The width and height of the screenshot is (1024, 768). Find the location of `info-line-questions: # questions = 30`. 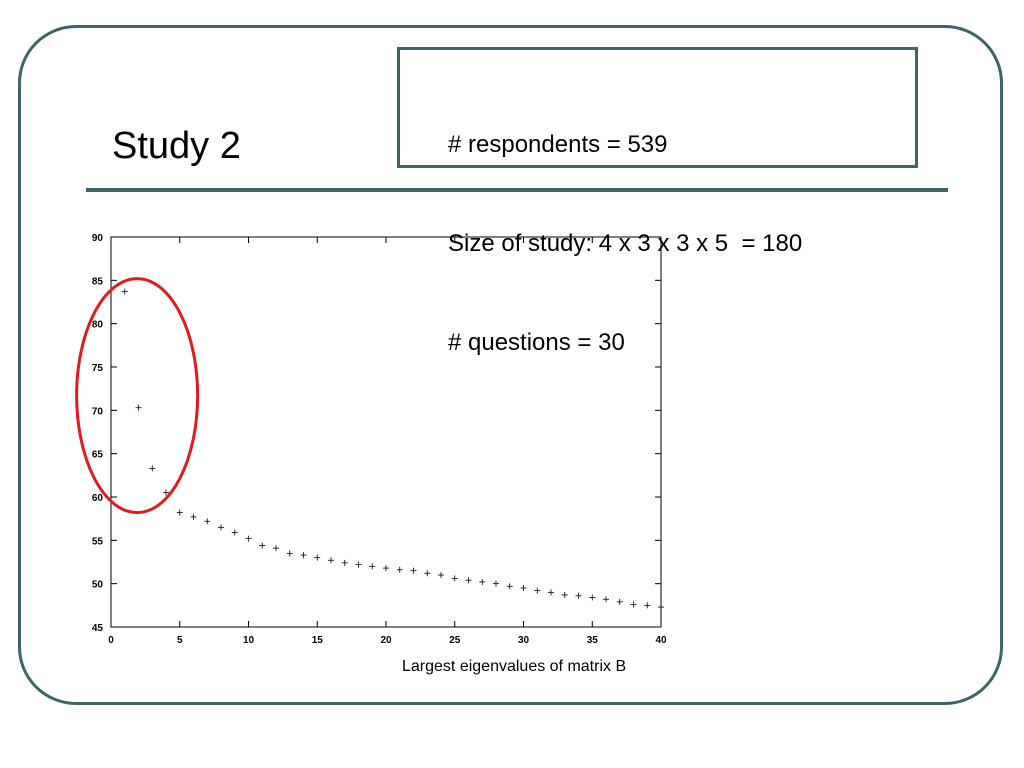

info-line-questions: # questions = 30 is located at coordinates (536, 342).